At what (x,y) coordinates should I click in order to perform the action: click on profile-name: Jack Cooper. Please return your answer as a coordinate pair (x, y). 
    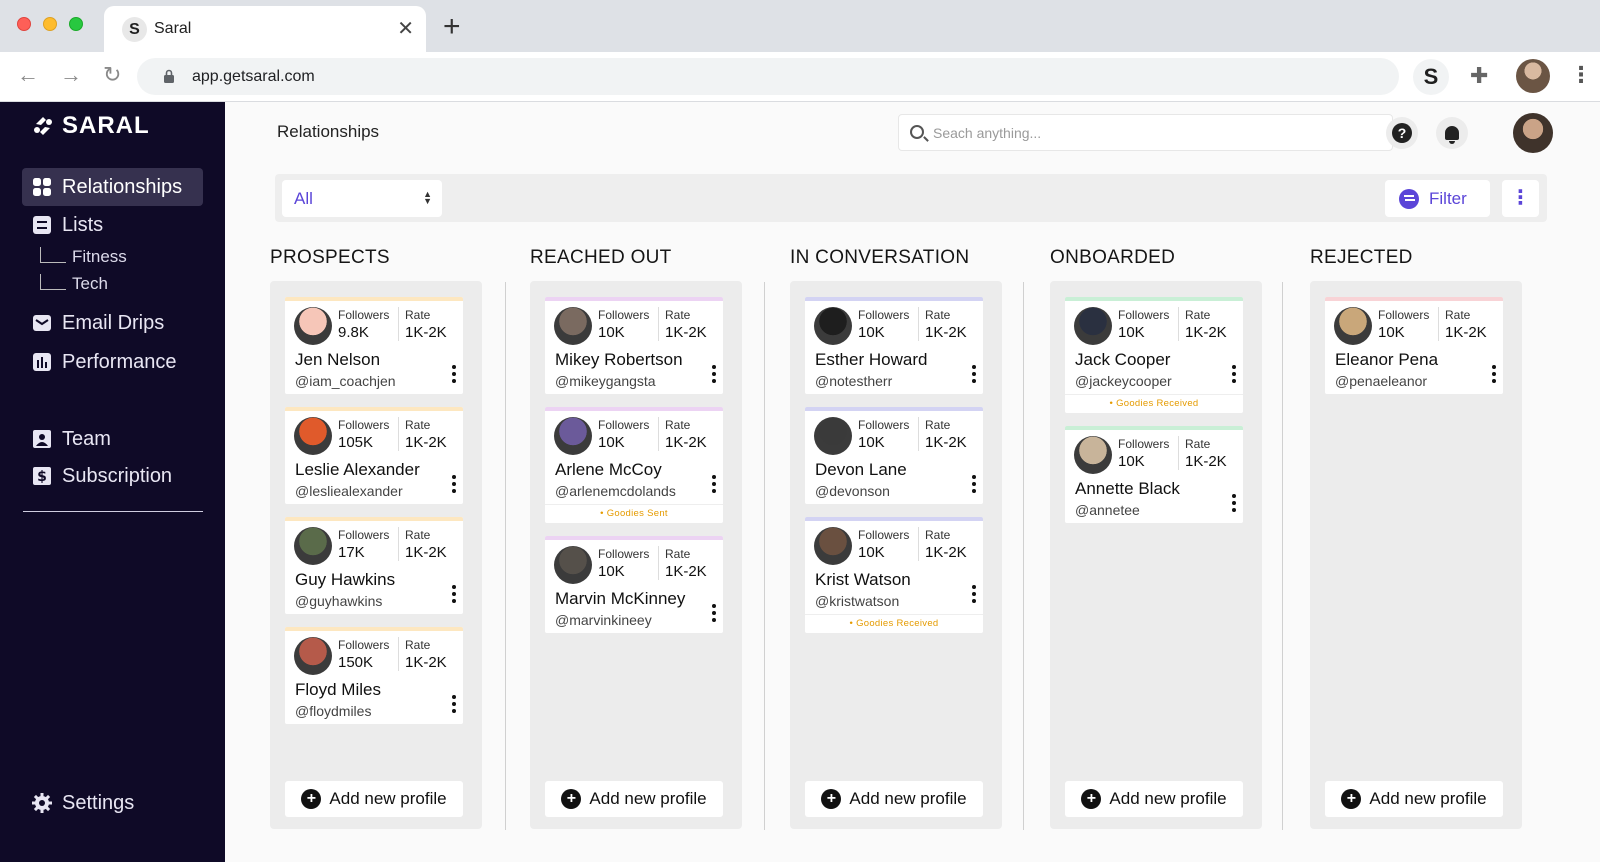
    Looking at the image, I should click on (1123, 359).